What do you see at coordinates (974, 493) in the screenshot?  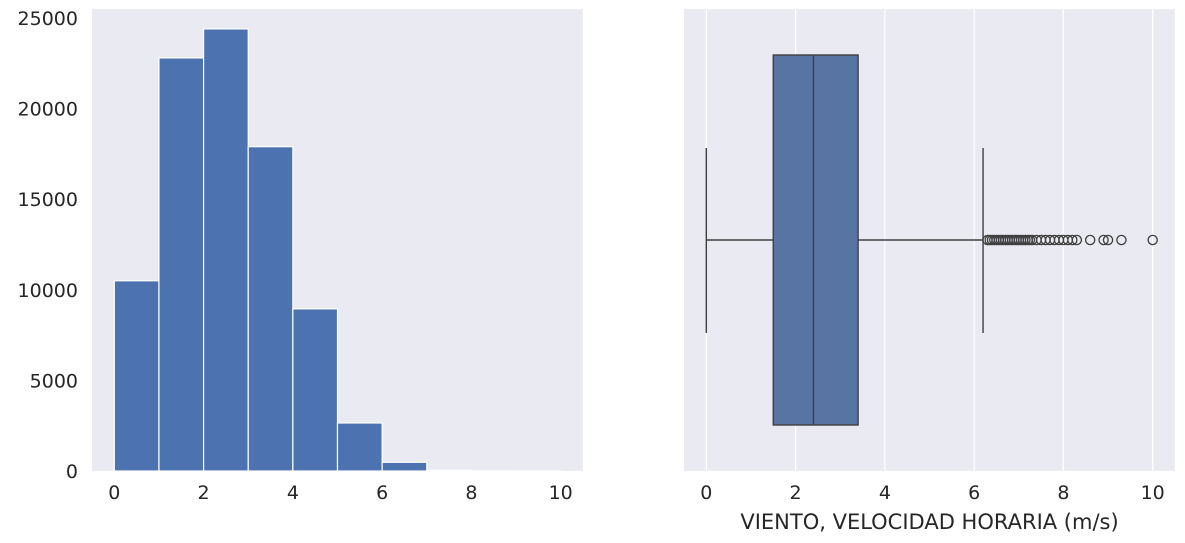 I see `boxplot-x-tick-label: 6` at bounding box center [974, 493].